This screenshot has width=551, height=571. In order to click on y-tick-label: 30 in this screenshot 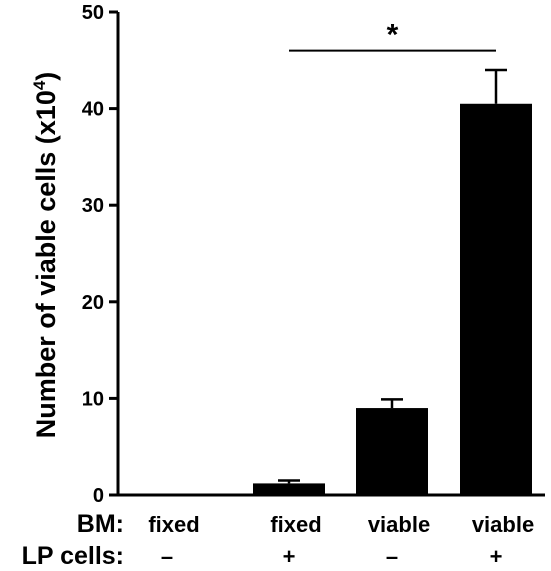, I will do `click(93, 206)`.